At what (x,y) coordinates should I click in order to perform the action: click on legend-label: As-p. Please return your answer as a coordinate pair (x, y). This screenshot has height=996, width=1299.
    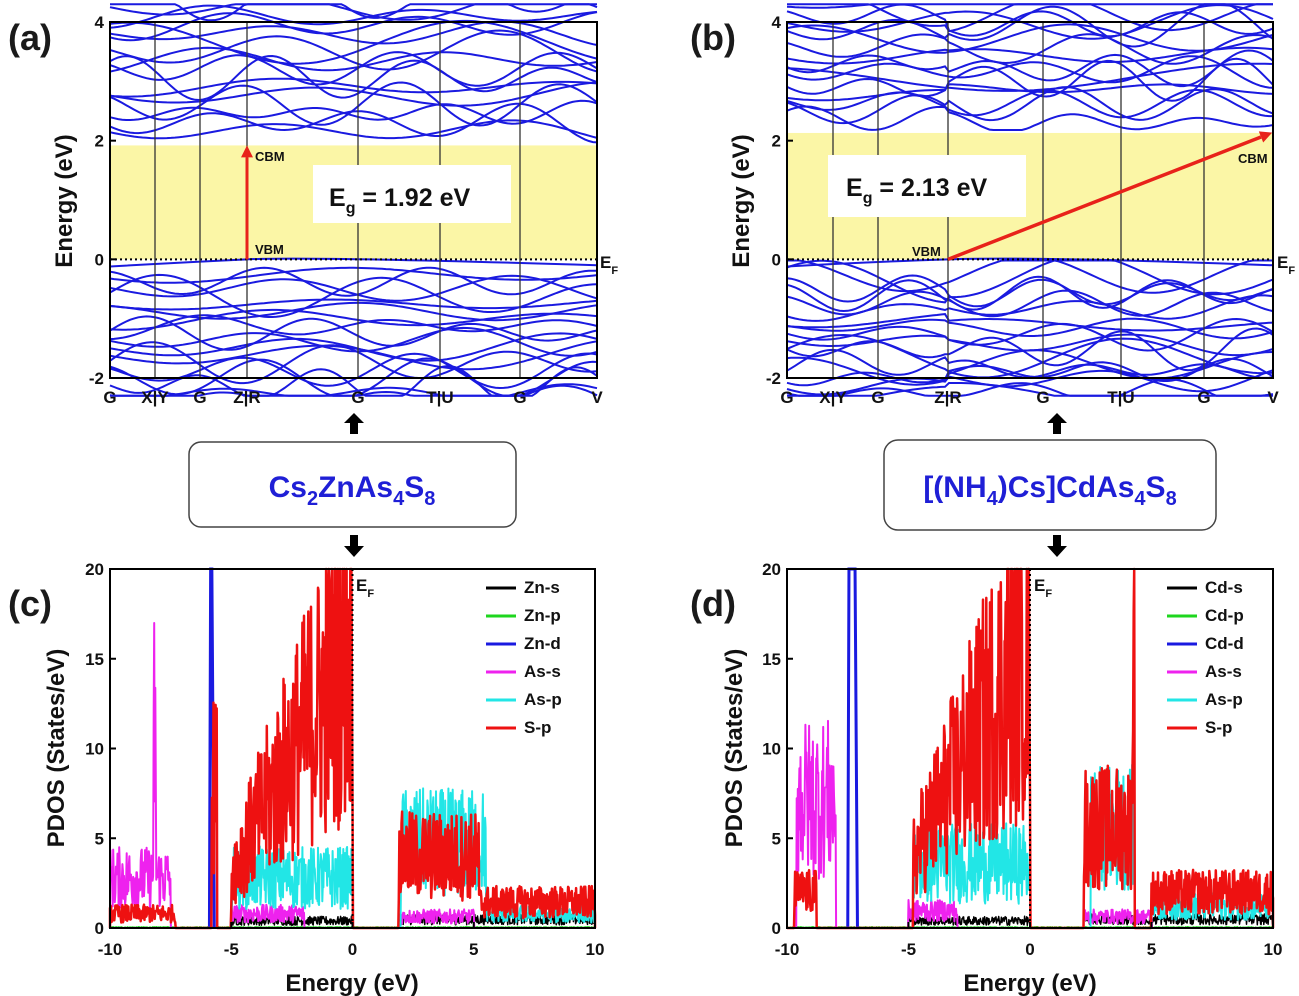
    Looking at the image, I should click on (543, 699).